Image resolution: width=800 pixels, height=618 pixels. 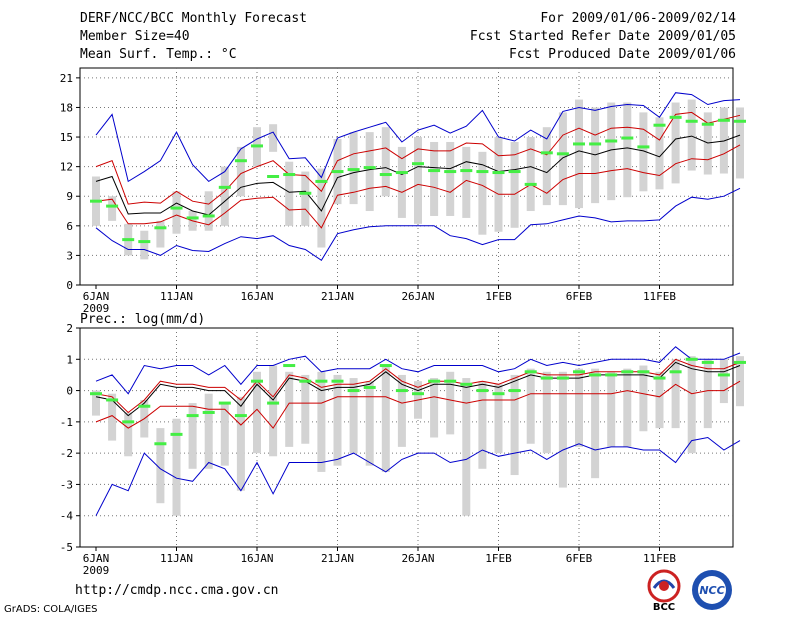 I want to click on ncc-logo-icon: NCC, so click(x=712, y=590).